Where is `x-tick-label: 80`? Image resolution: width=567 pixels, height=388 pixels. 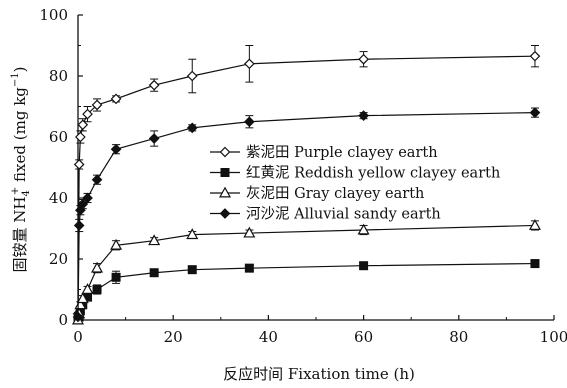
x-tick-label: 80 is located at coordinates (458, 337).